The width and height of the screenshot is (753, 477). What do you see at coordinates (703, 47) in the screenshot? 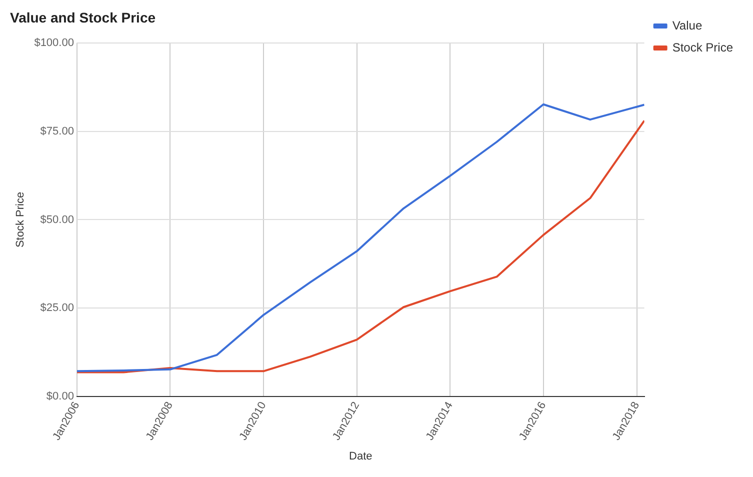
I see `legend-label: Stock Price` at bounding box center [703, 47].